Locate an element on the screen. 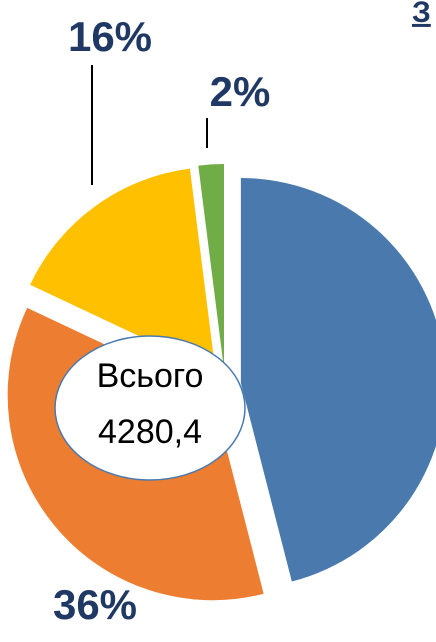 The image size is (436, 642). data-label: 36% is located at coordinates (95, 604).